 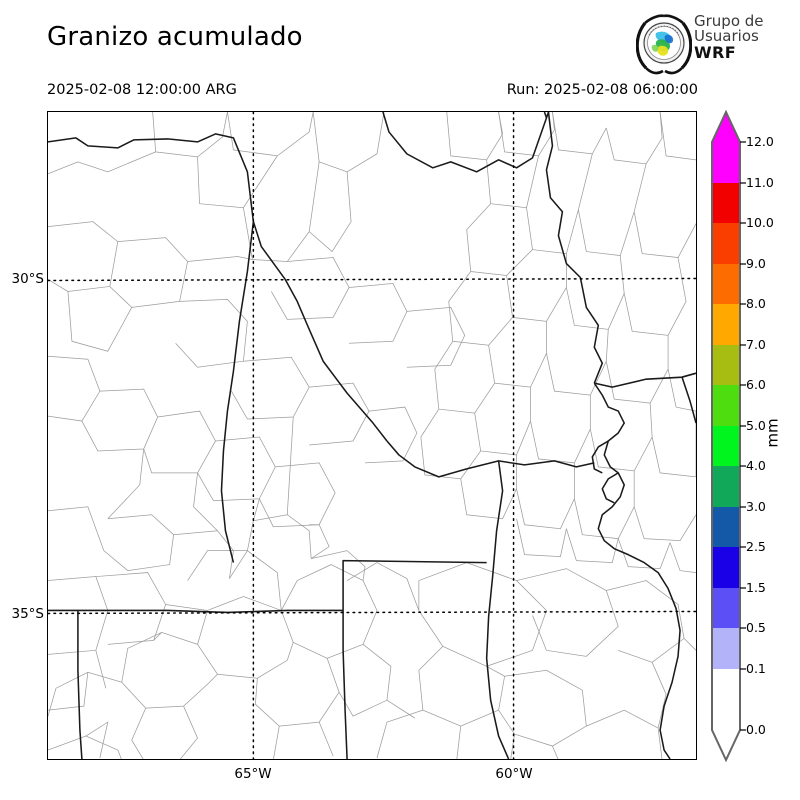 What do you see at coordinates (253, 774) in the screenshot?
I see `lon-tick-65w: 65°W` at bounding box center [253, 774].